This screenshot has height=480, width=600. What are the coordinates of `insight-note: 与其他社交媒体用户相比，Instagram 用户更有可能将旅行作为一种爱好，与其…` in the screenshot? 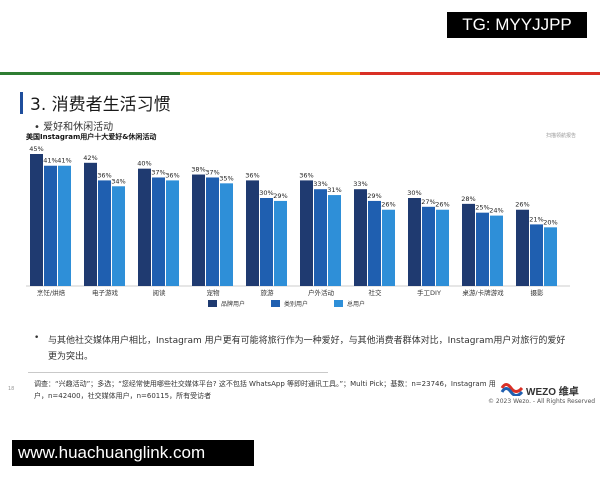 It's located at (307, 349).